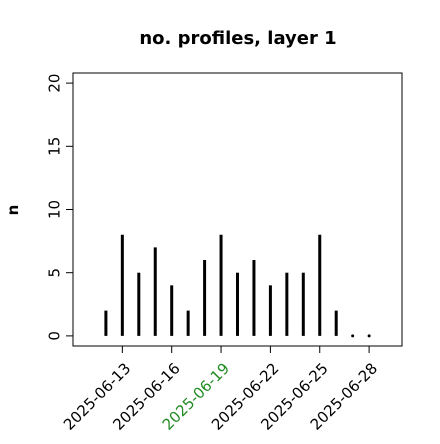  What do you see at coordinates (55, 146) in the screenshot?
I see `y-tick-label: 15` at bounding box center [55, 146].